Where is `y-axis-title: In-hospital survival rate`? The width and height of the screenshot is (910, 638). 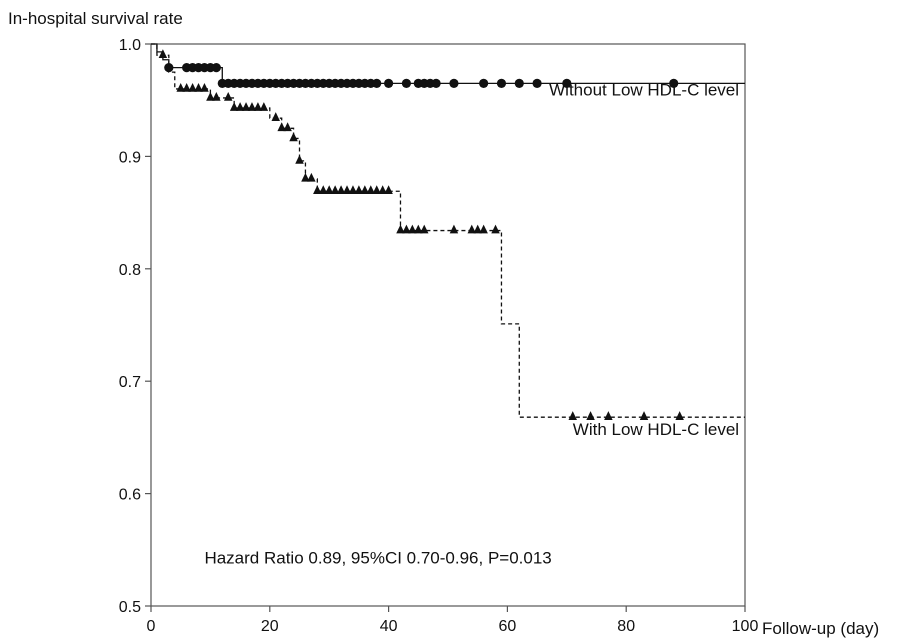
y-axis-title: In-hospital survival rate is located at coordinates (95, 18).